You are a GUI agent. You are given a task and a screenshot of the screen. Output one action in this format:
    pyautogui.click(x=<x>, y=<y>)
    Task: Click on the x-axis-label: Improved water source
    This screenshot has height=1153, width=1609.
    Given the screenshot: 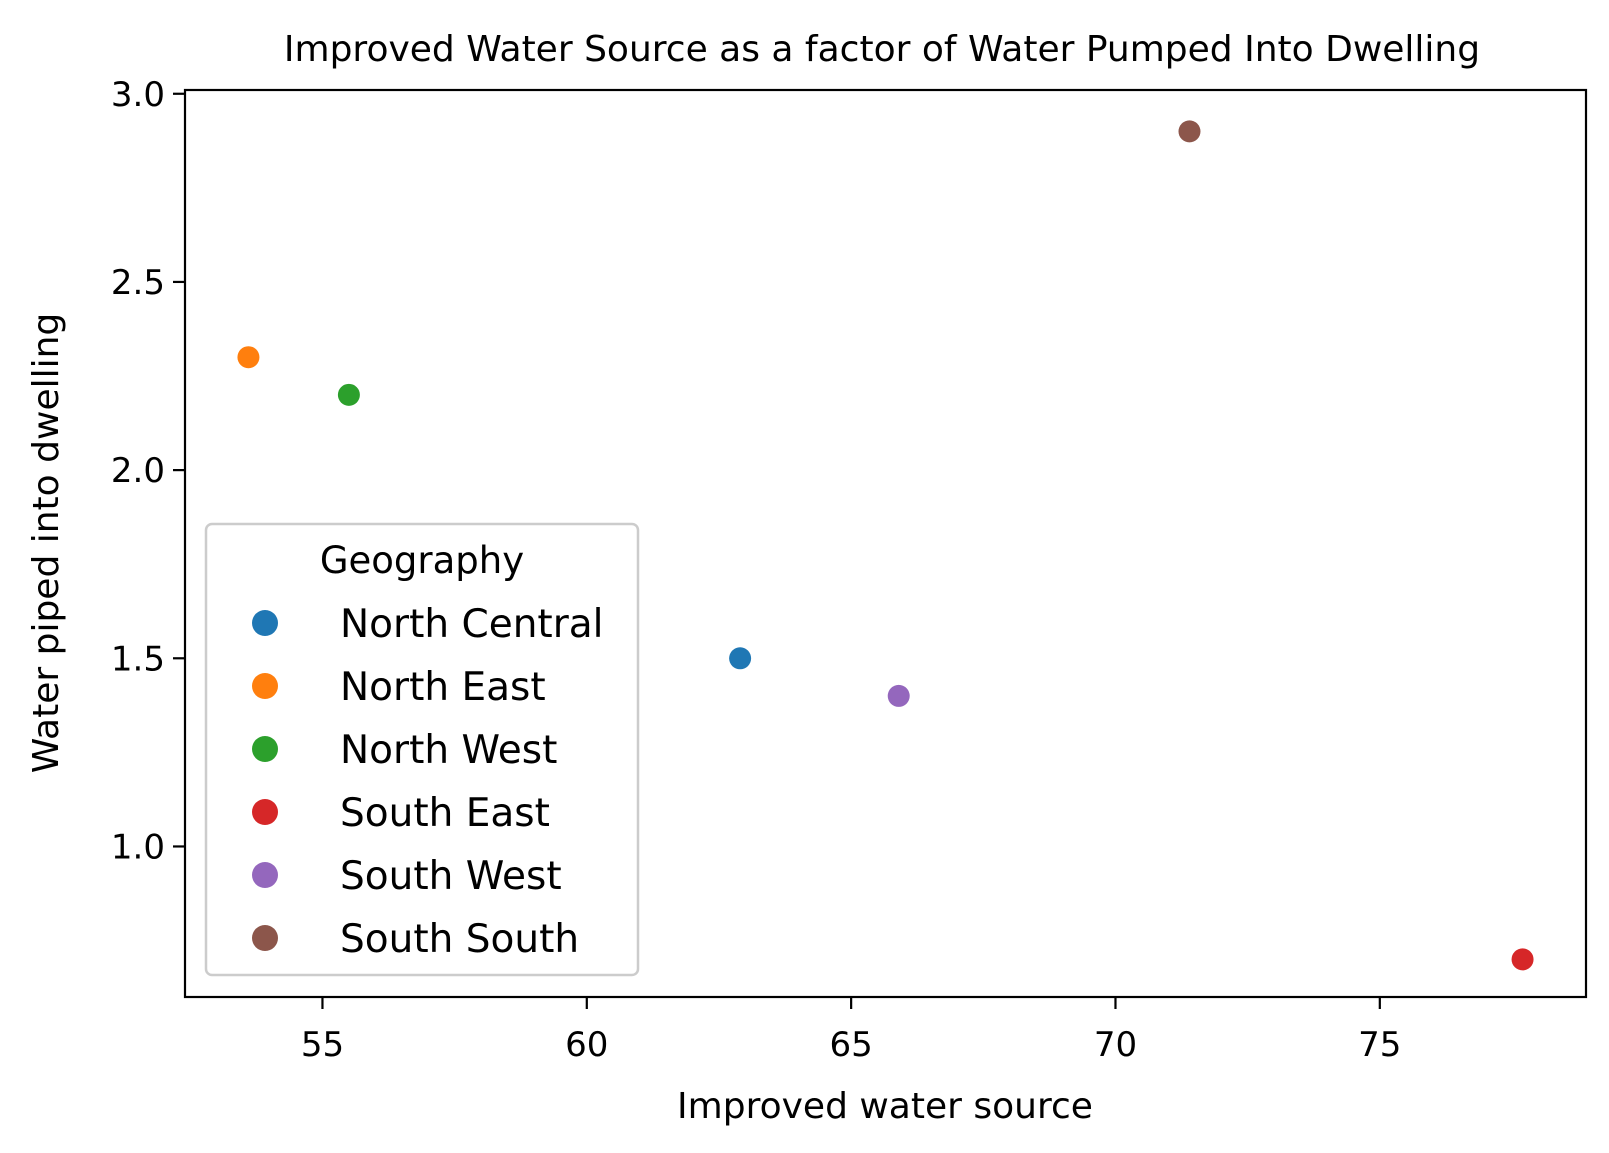 What is the action you would take?
    pyautogui.click(x=885, y=1106)
    